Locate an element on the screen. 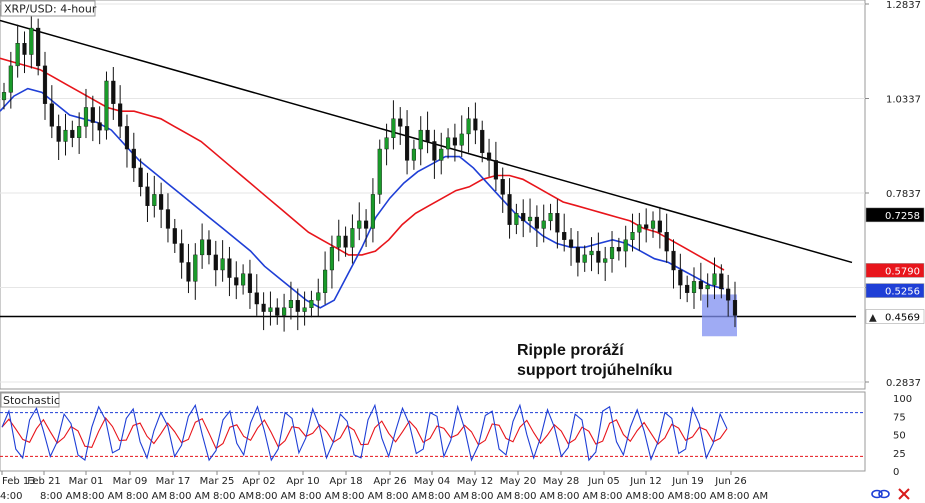  stochastic-tick-label: 50 is located at coordinates (899, 436).